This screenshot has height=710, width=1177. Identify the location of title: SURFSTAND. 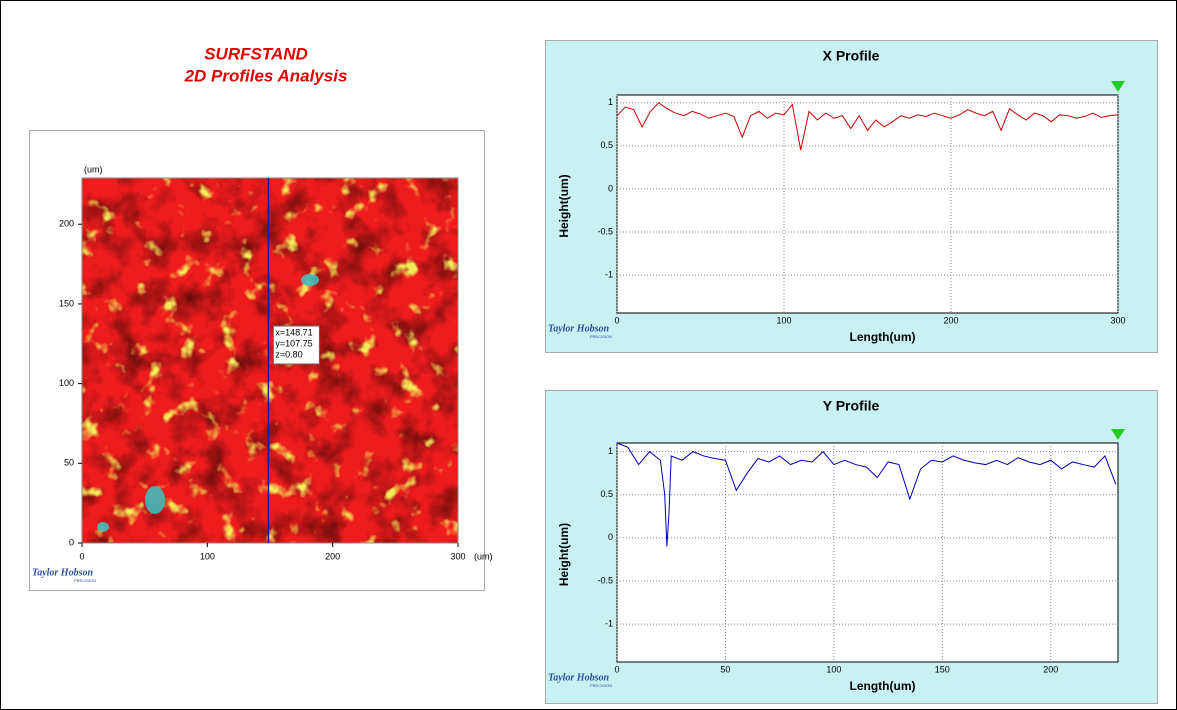
(256, 53).